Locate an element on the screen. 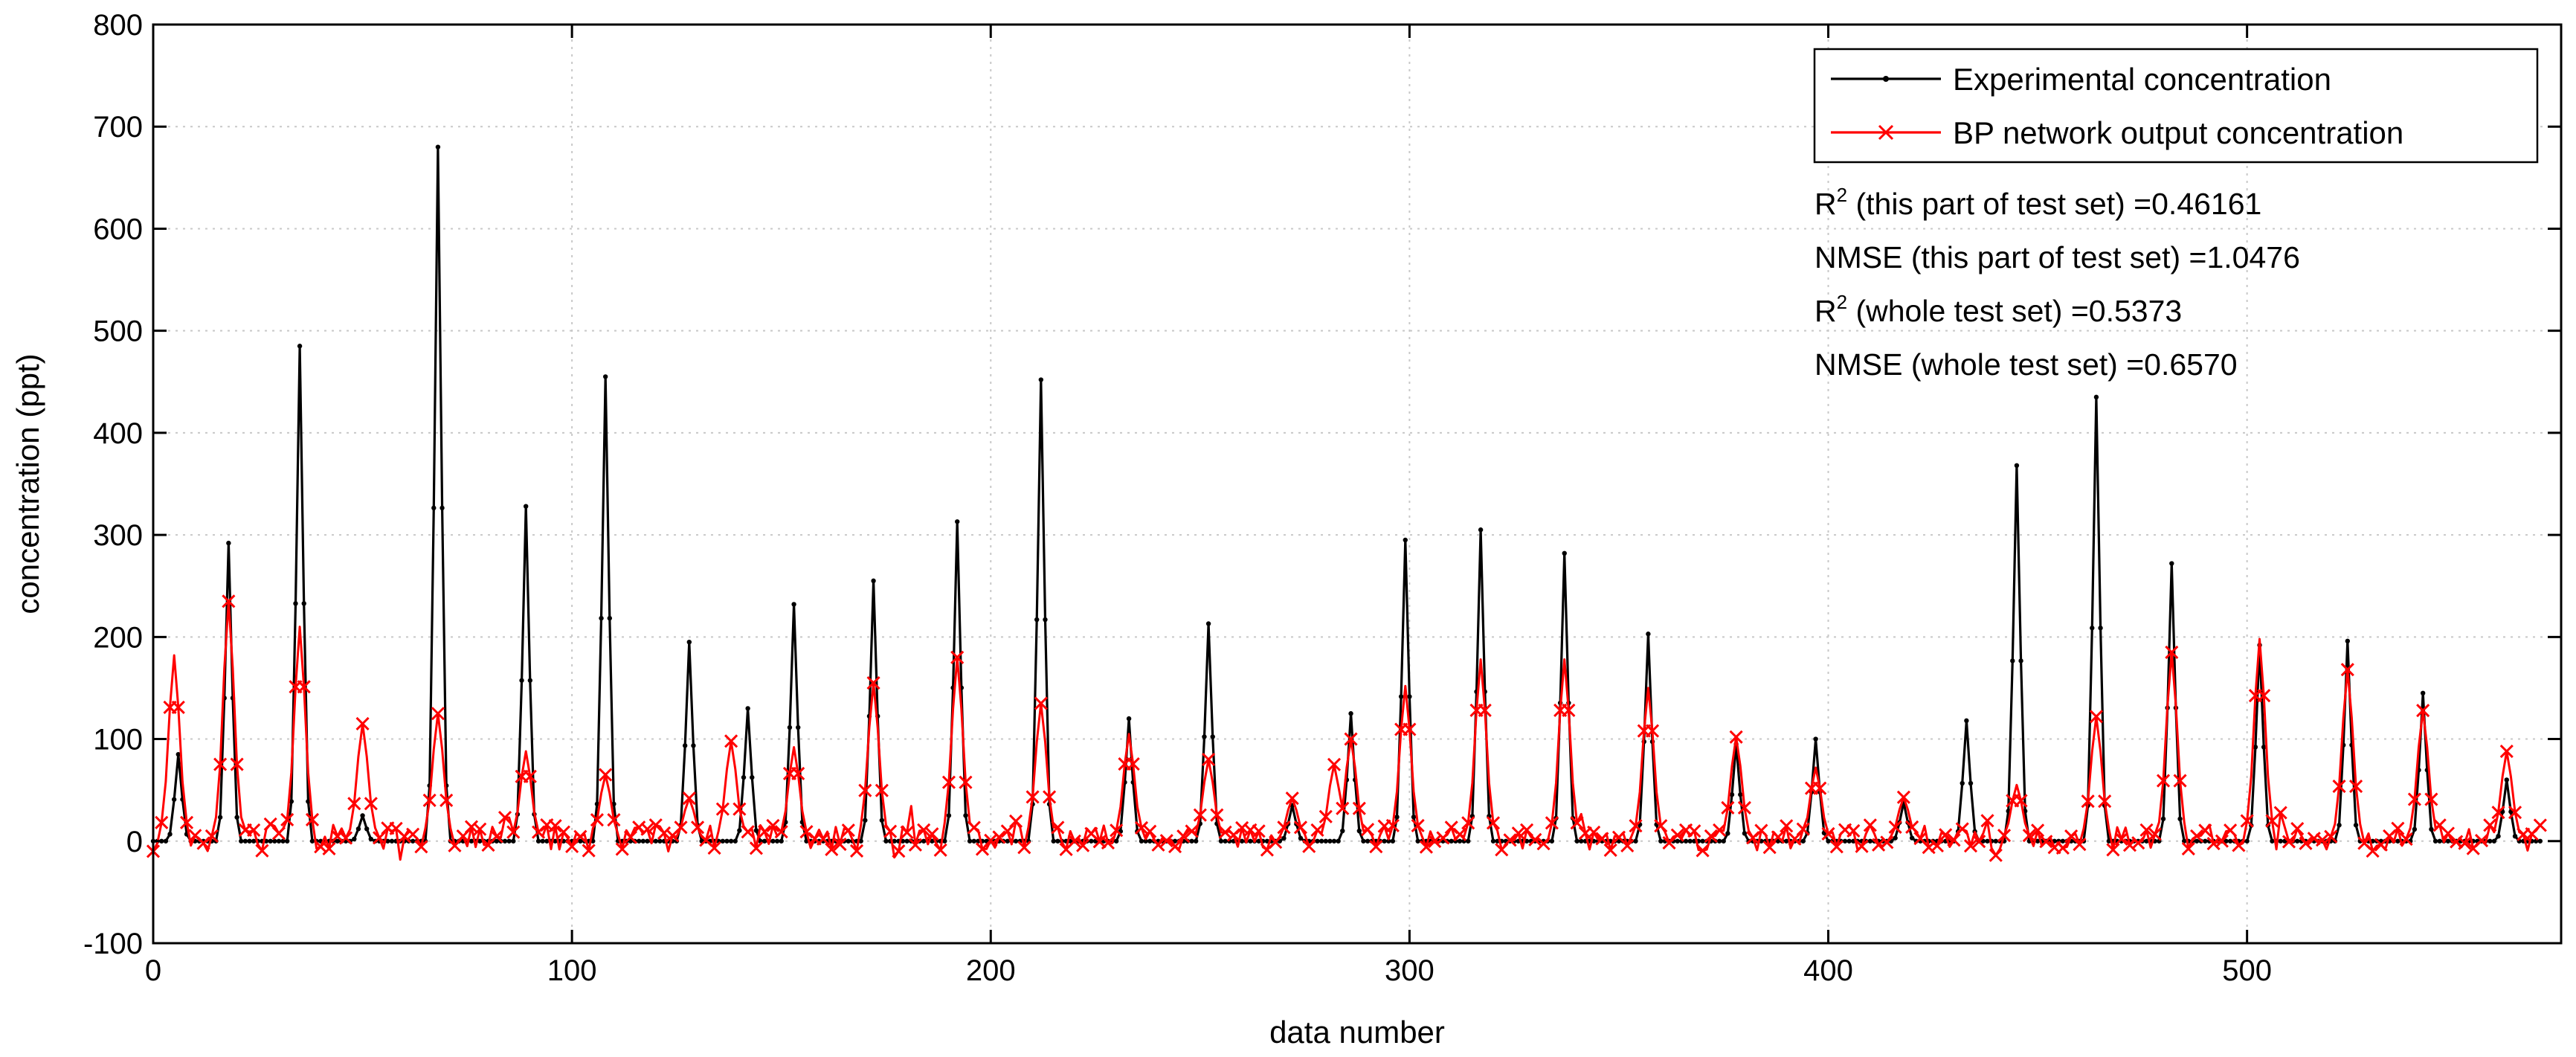 The width and height of the screenshot is (2576, 1057). y-tick-label: 700 is located at coordinates (118, 127).